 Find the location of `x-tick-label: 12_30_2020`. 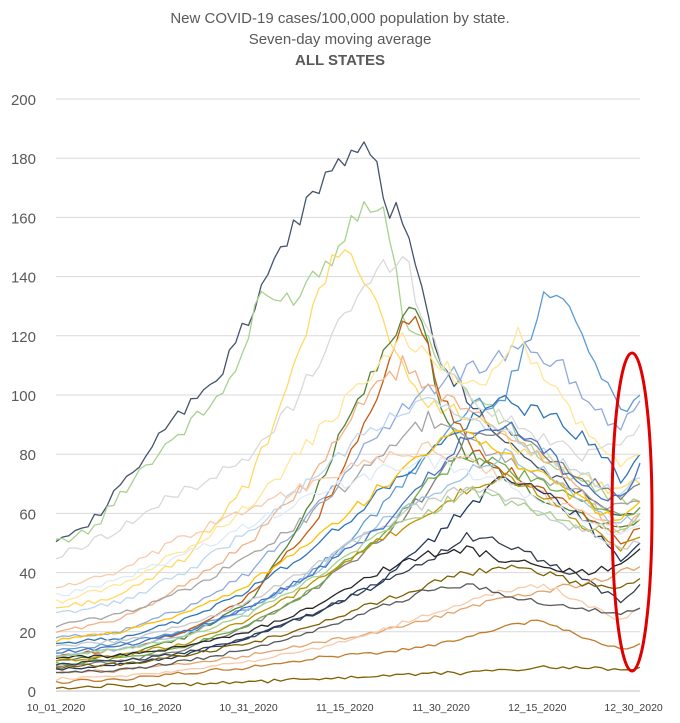

x-tick-label: 12_30_2020 is located at coordinates (633, 708).